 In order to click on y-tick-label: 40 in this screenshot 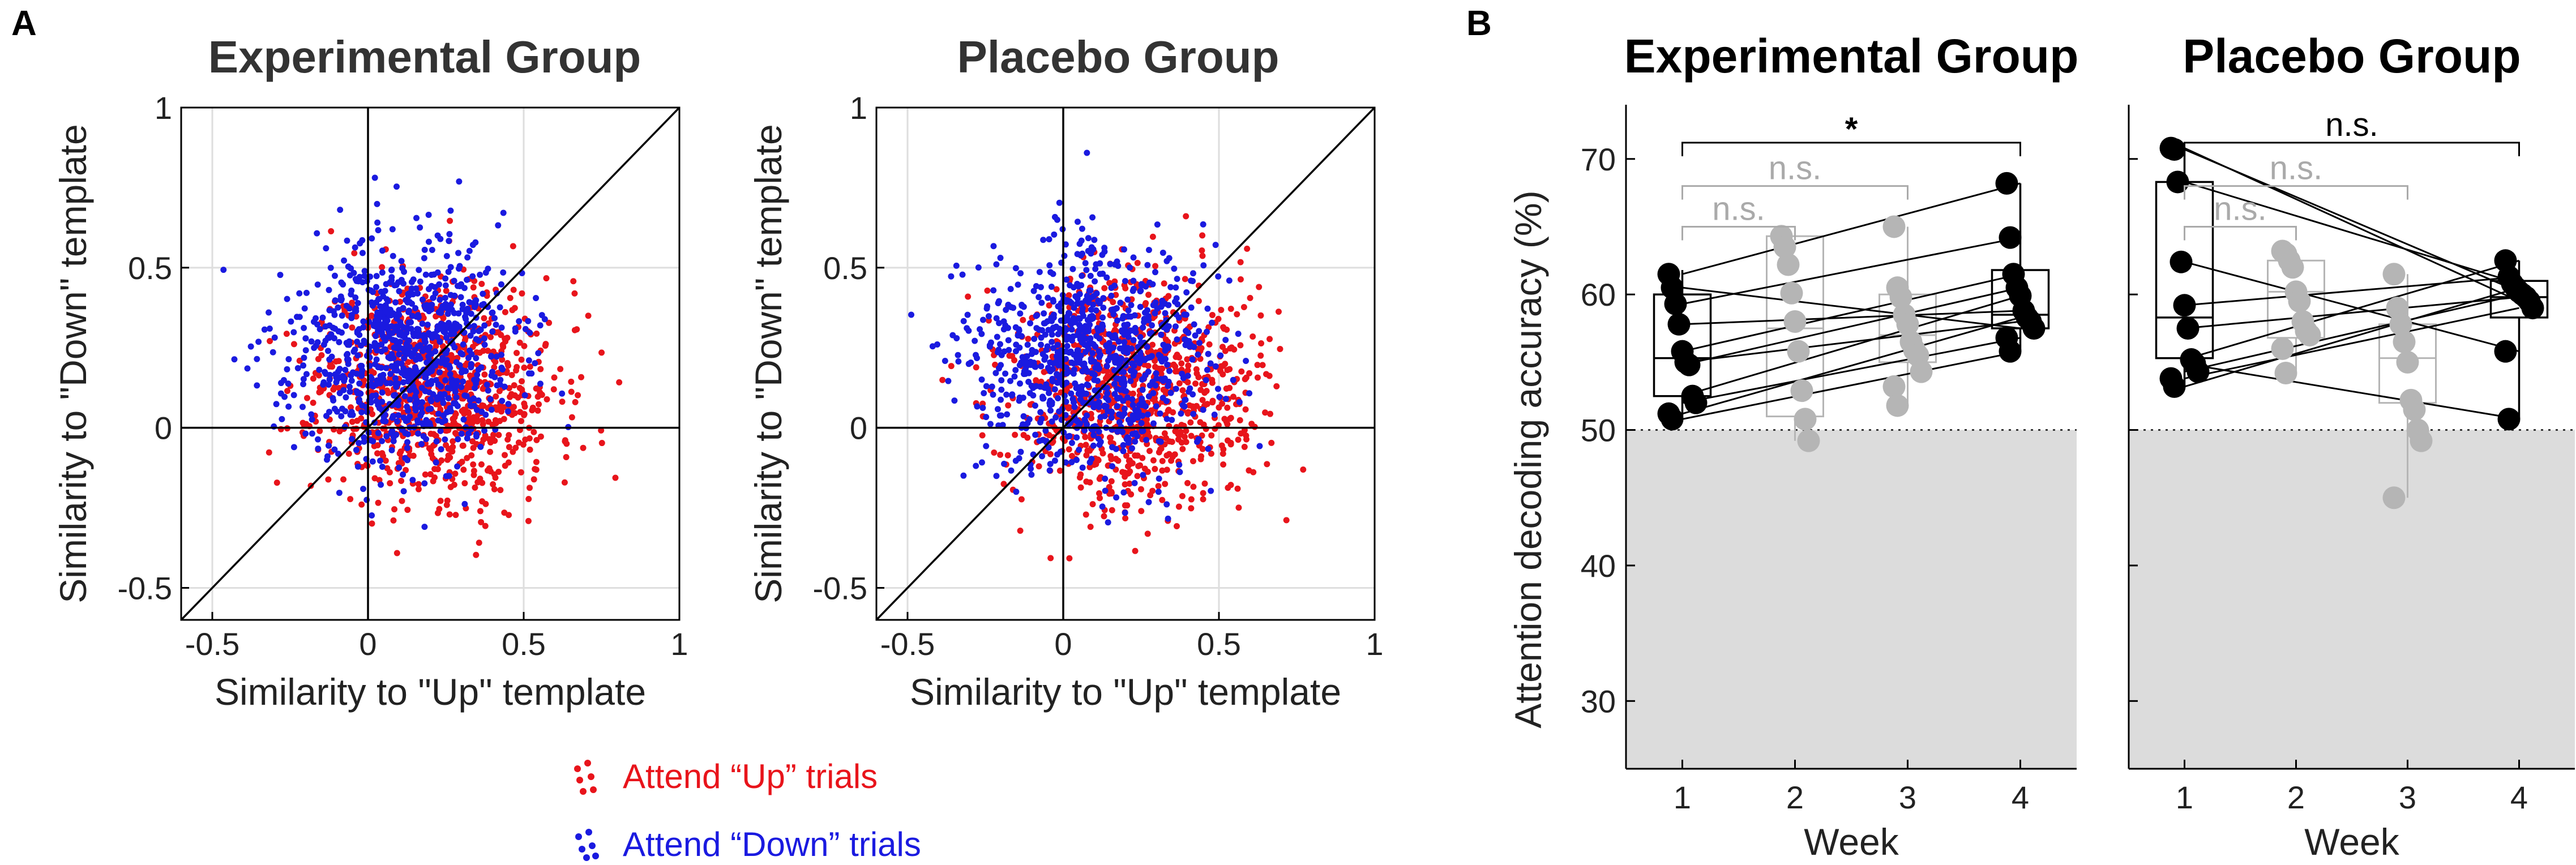, I will do `click(1598, 566)`.